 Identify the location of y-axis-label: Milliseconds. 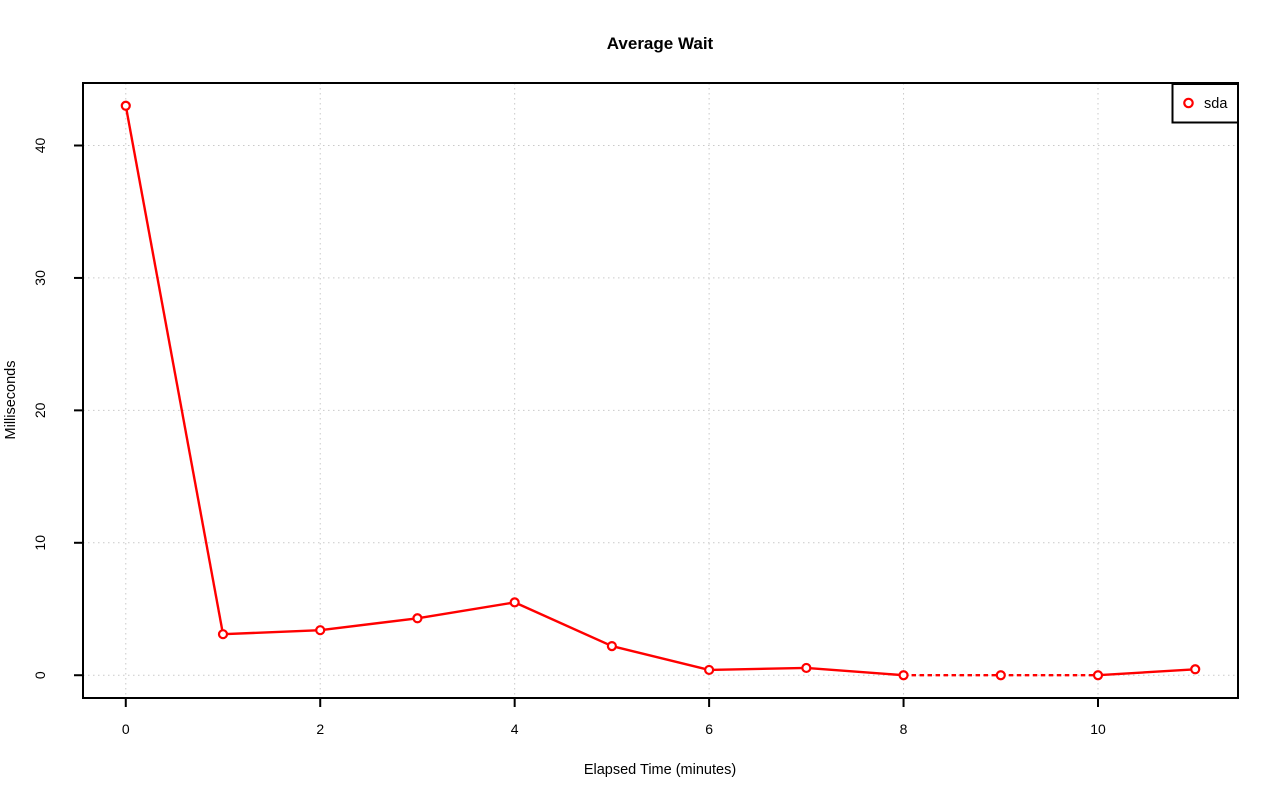
(11, 400).